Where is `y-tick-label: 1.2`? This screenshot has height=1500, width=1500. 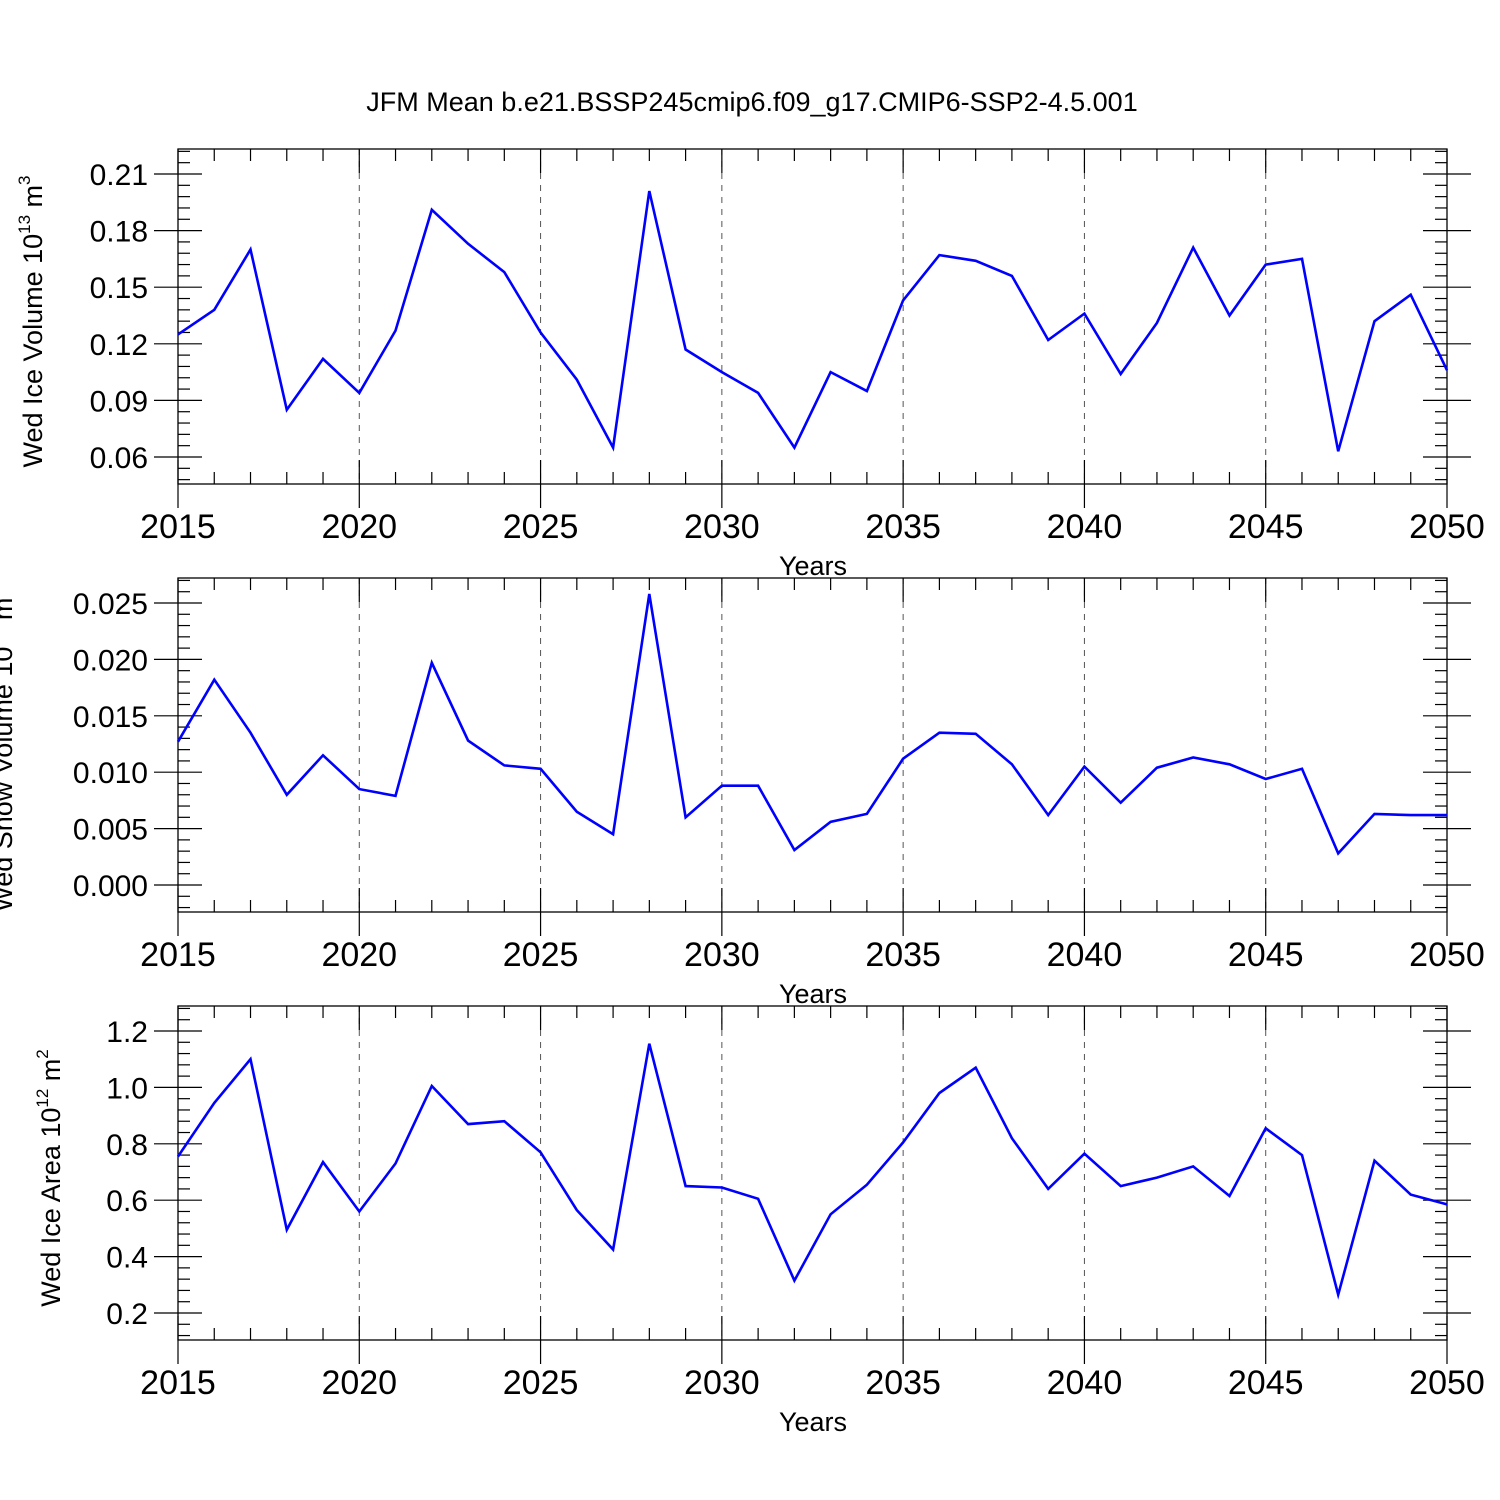
y-tick-label: 1.2 is located at coordinates (127, 1032).